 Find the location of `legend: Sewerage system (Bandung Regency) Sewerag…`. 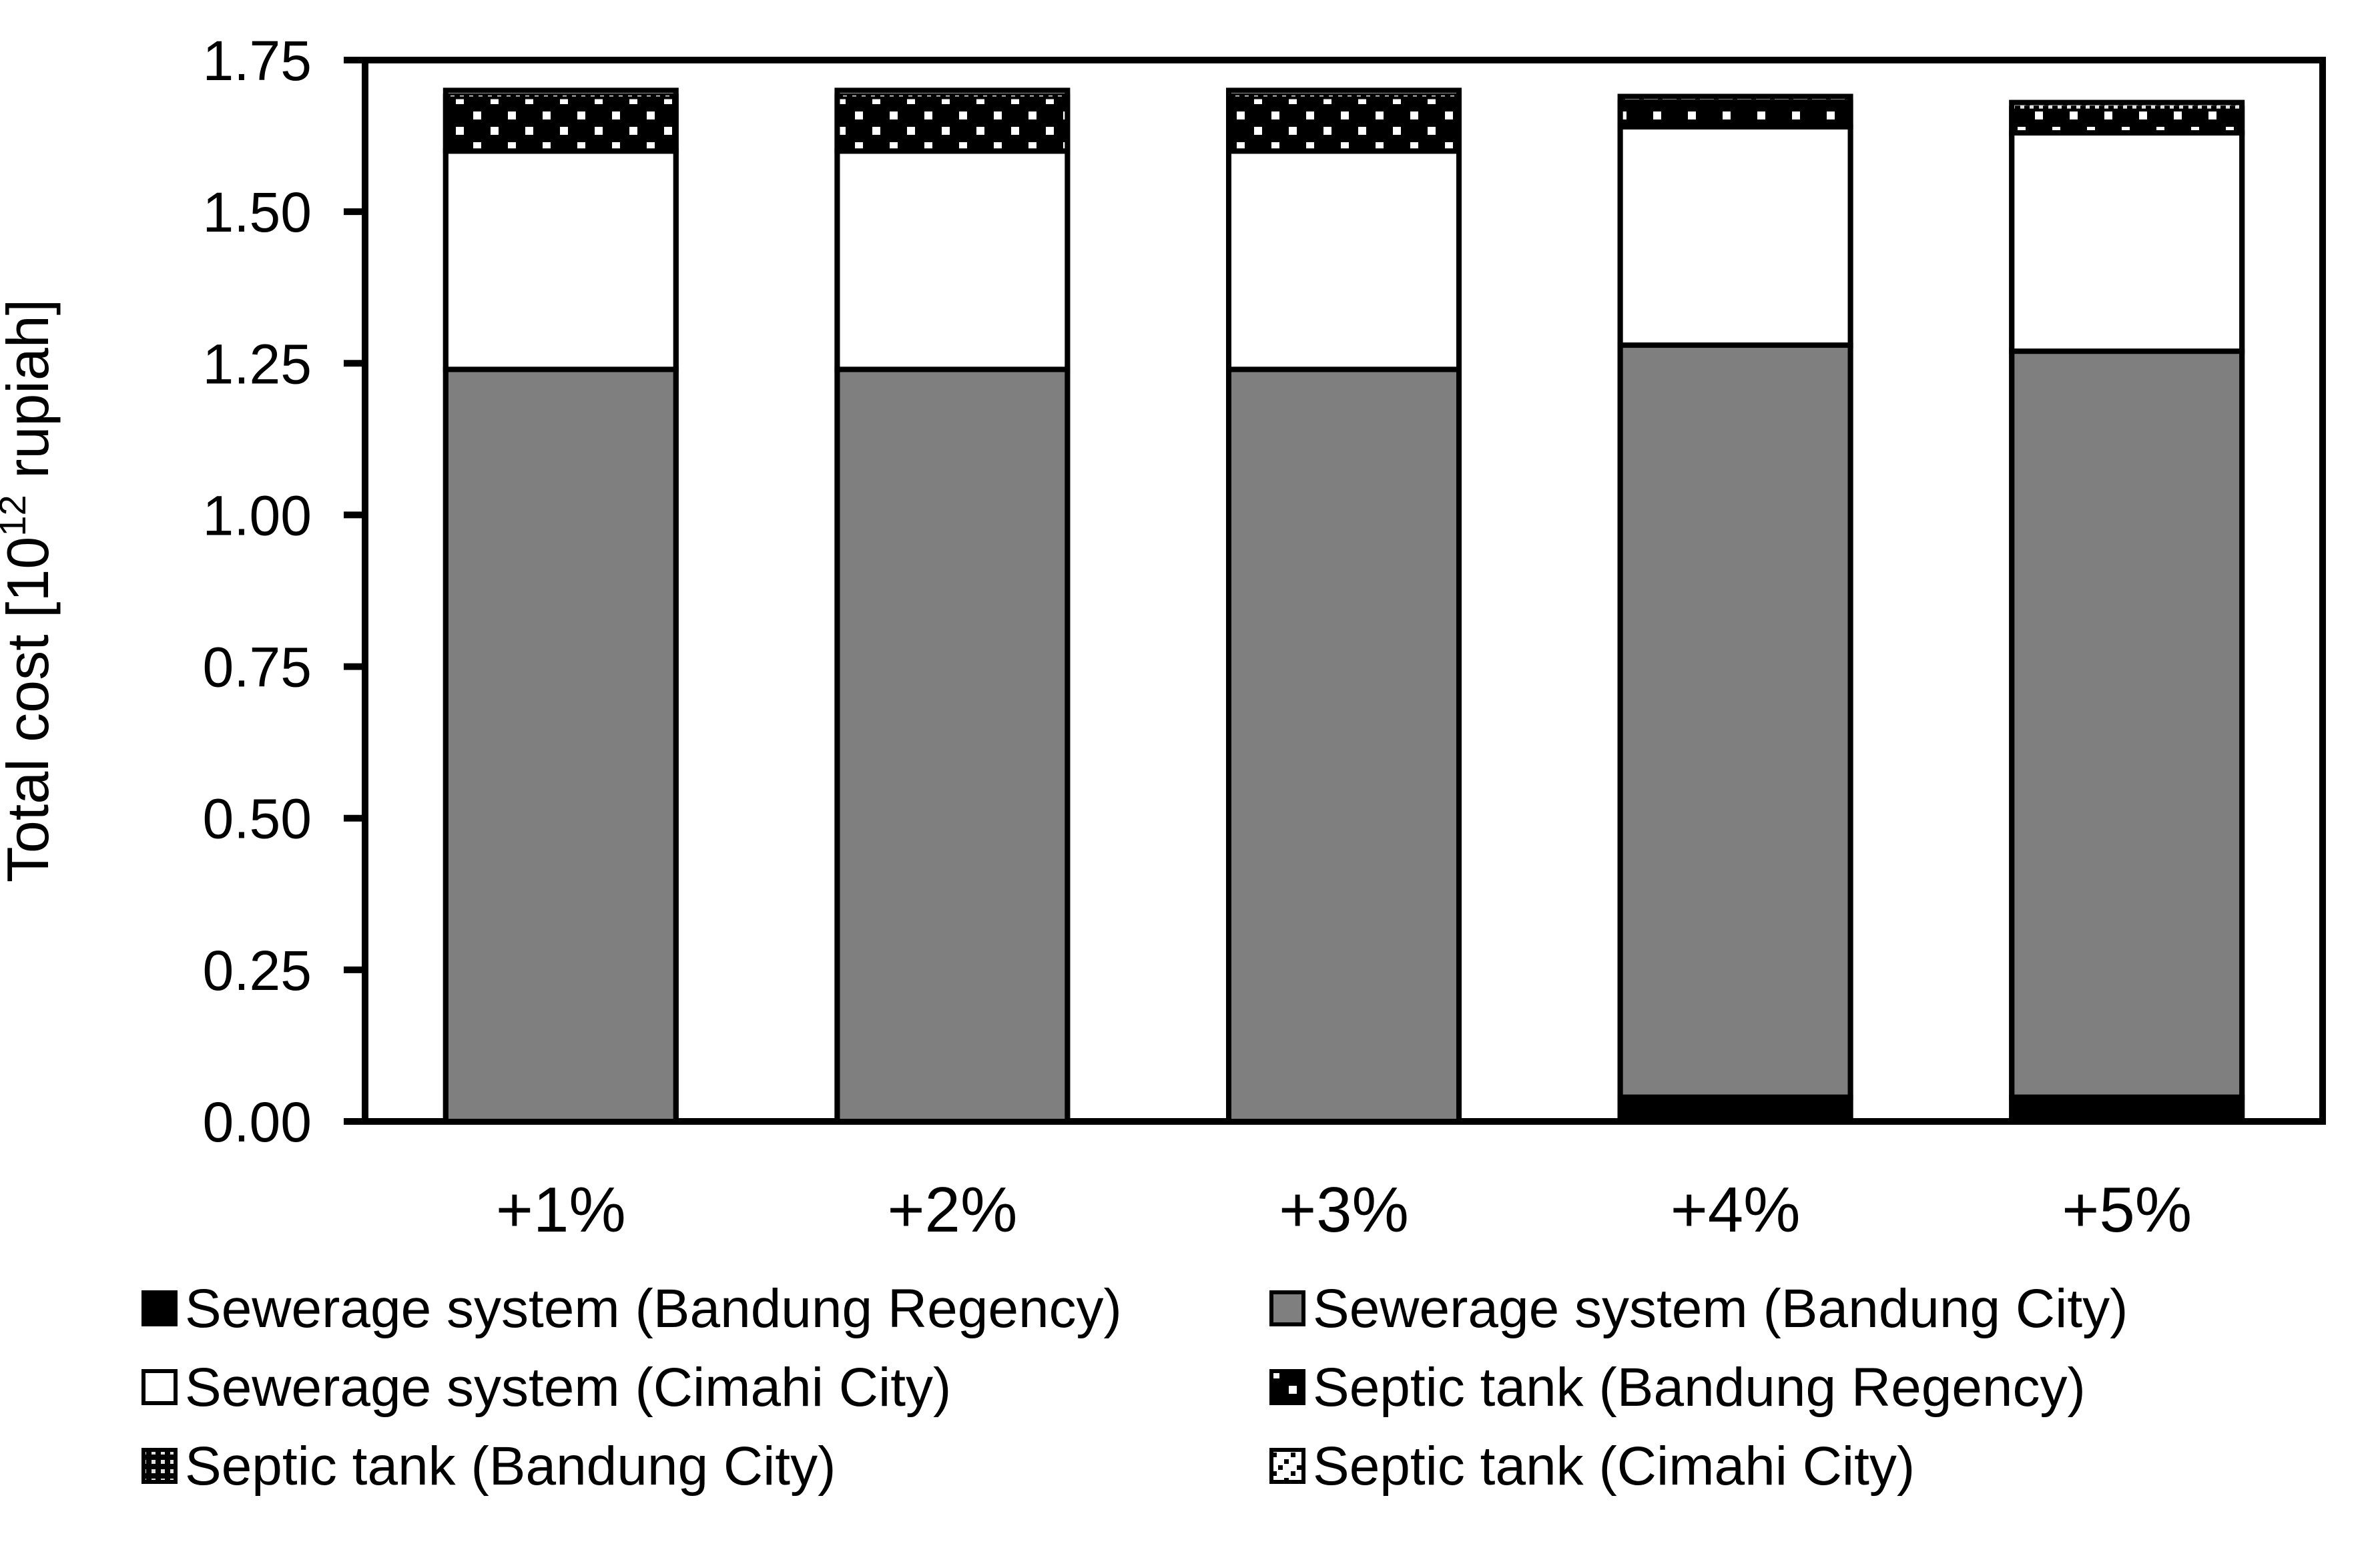

legend: Sewerage system (Bandung Regency) Sewerag… is located at coordinates (1134, 1387).